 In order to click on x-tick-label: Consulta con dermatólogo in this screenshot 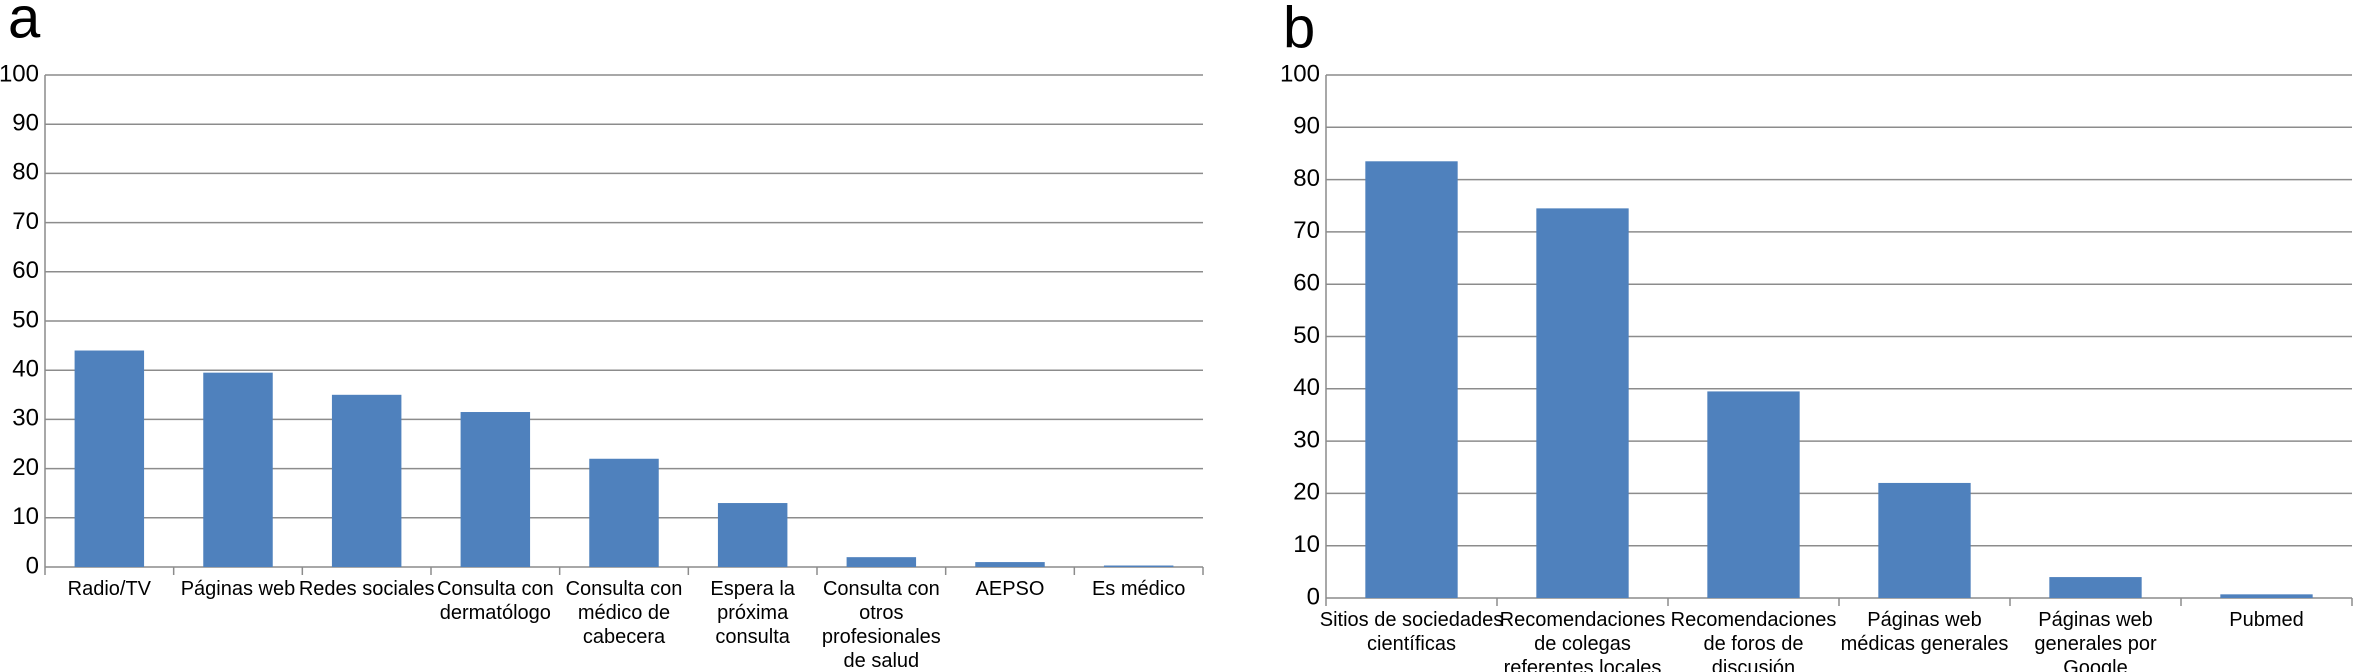, I will do `click(495, 601)`.